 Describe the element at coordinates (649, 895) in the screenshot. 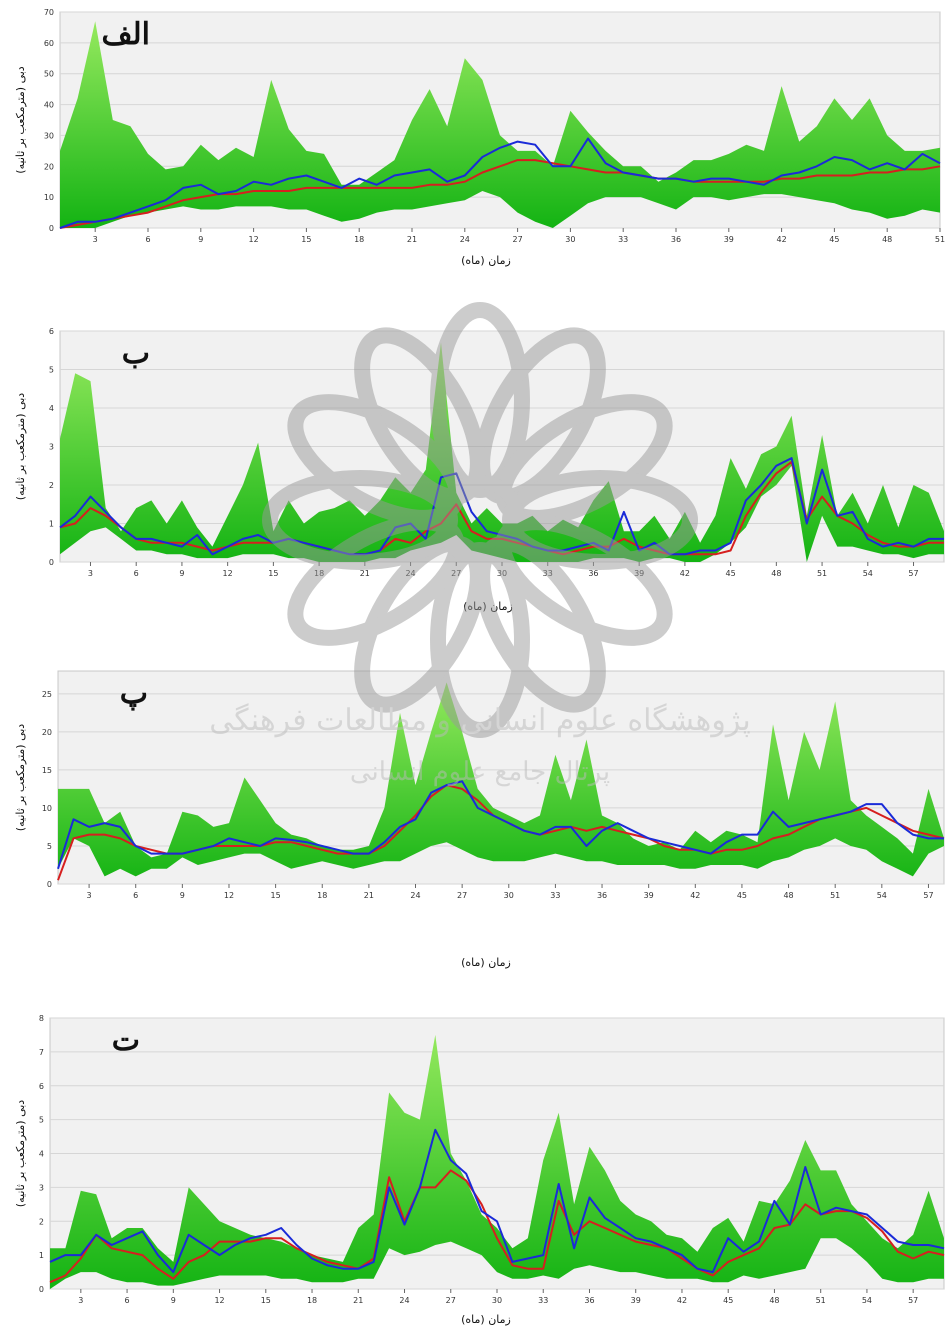

I see `x-tick-label: 39` at that location.